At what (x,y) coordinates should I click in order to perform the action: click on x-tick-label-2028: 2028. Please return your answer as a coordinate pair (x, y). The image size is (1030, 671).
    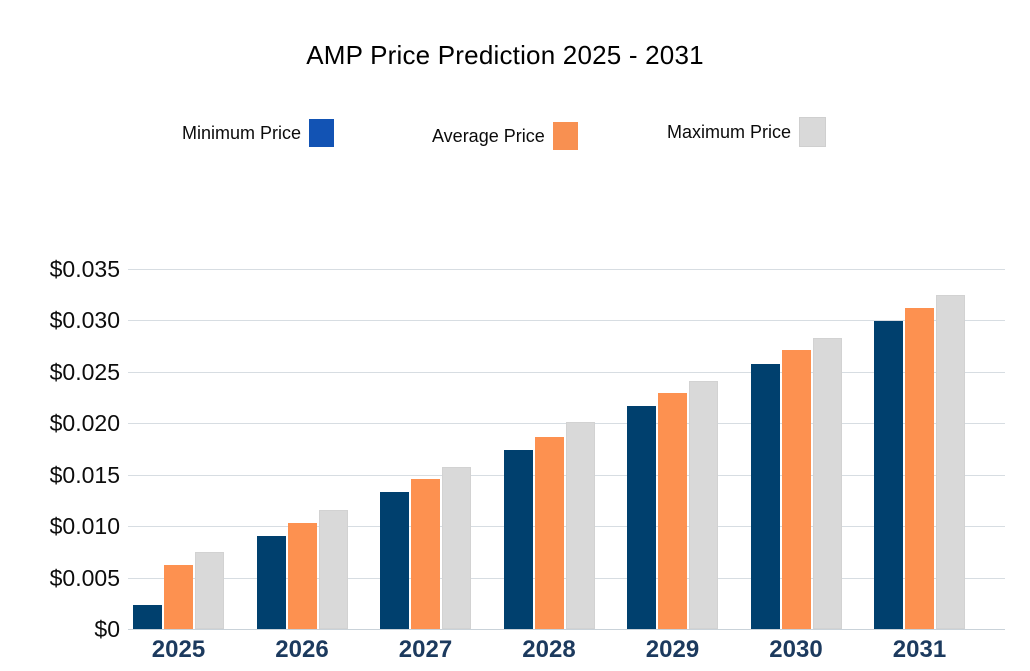
    Looking at the image, I should click on (549, 649).